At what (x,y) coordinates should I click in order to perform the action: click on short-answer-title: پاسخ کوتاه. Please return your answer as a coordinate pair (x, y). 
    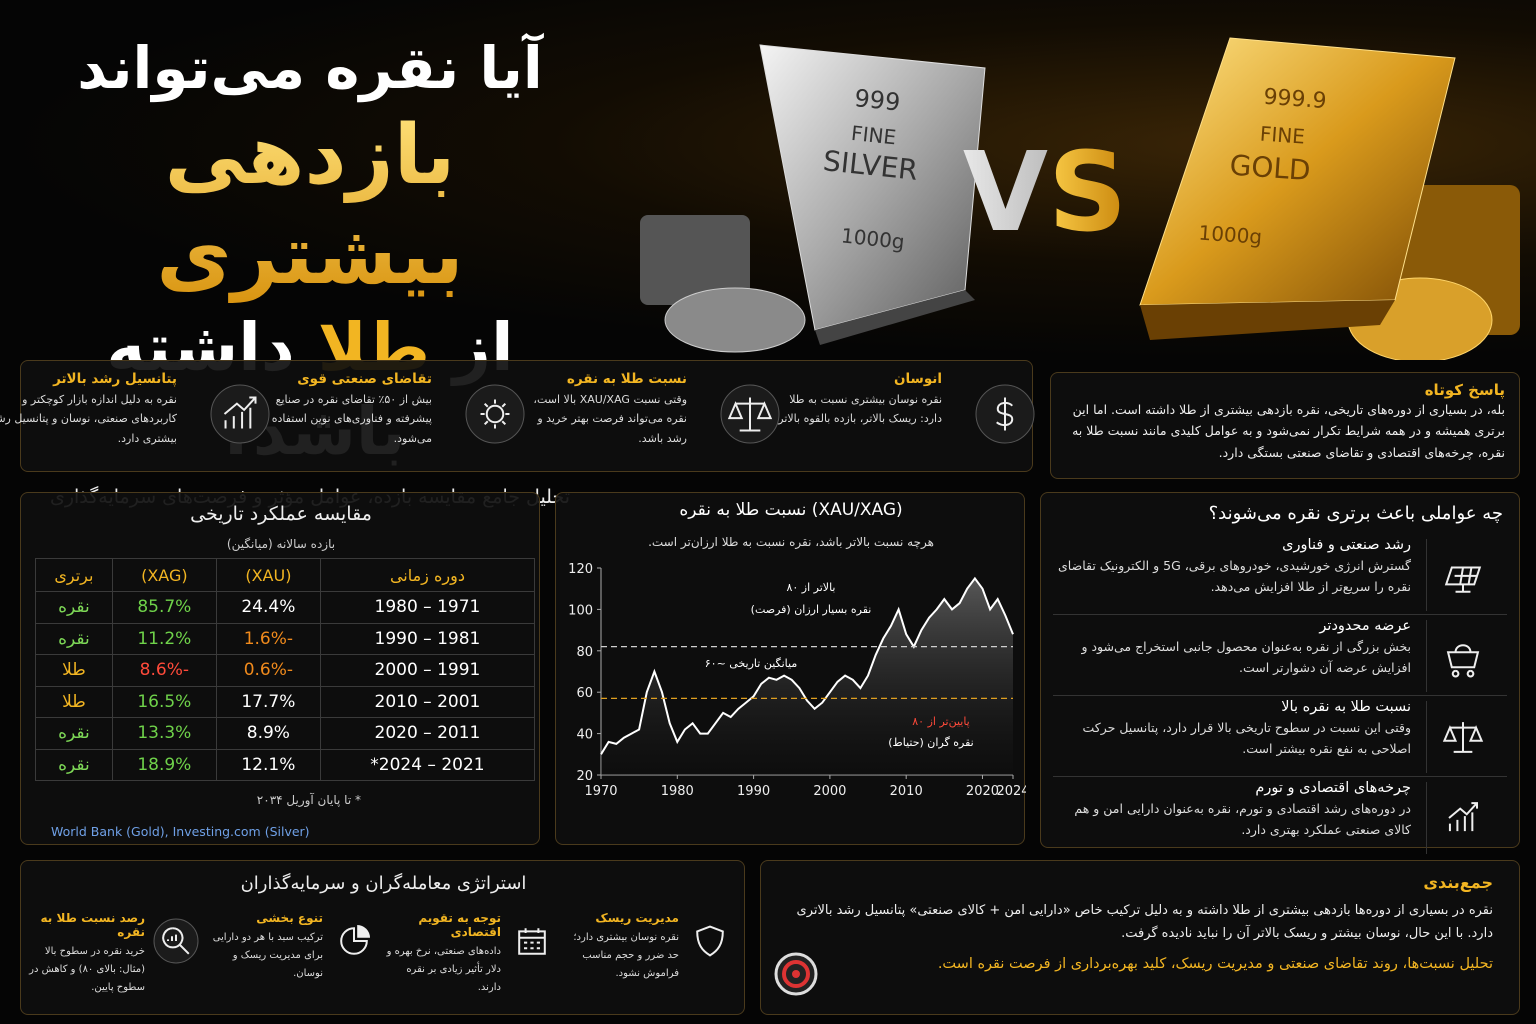
    Looking at the image, I should click on (1464, 390).